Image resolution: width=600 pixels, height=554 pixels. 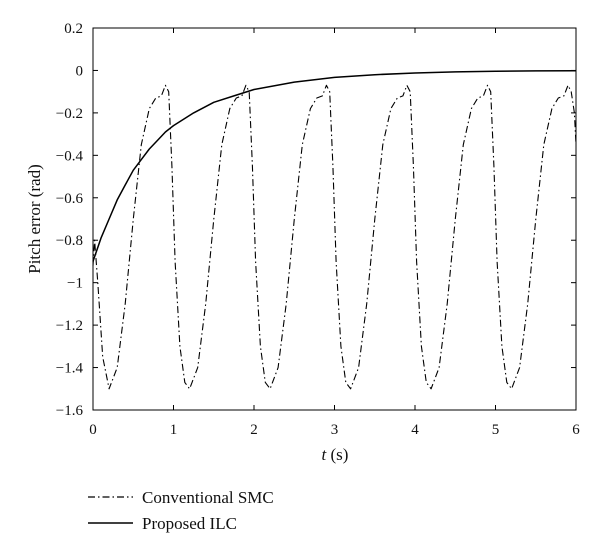 What do you see at coordinates (174, 430) in the screenshot?
I see `x-tick-label: 1` at bounding box center [174, 430].